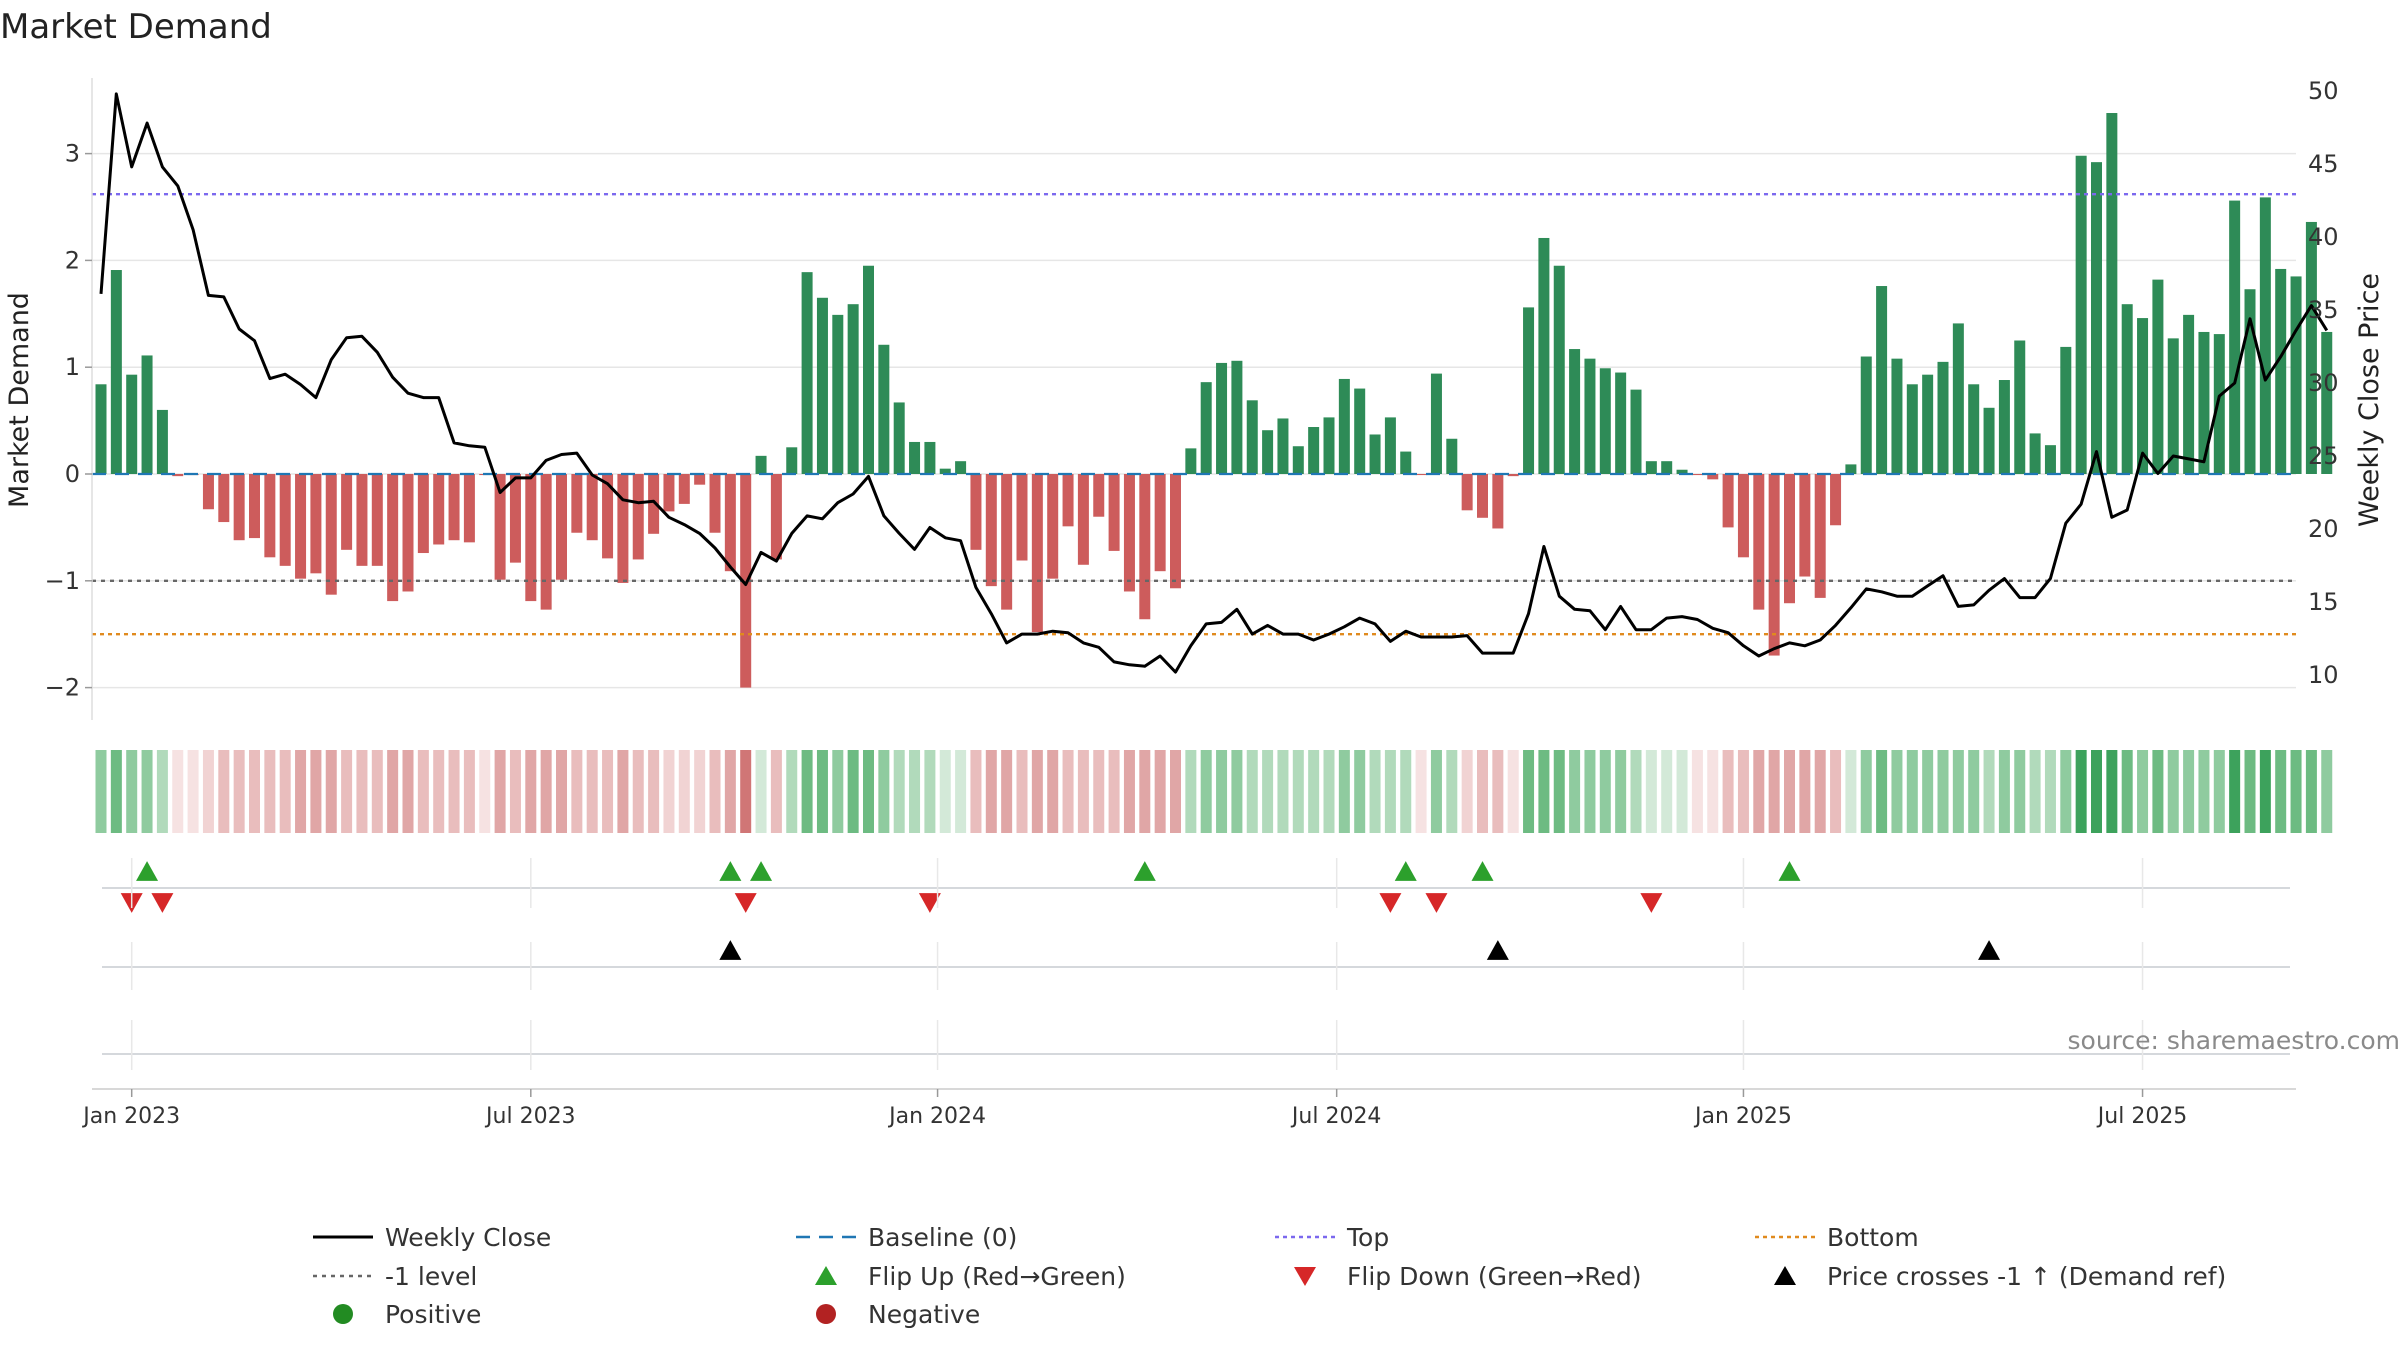  I want to click on legend-item-bottom: Bottom, so click(1837, 1237).